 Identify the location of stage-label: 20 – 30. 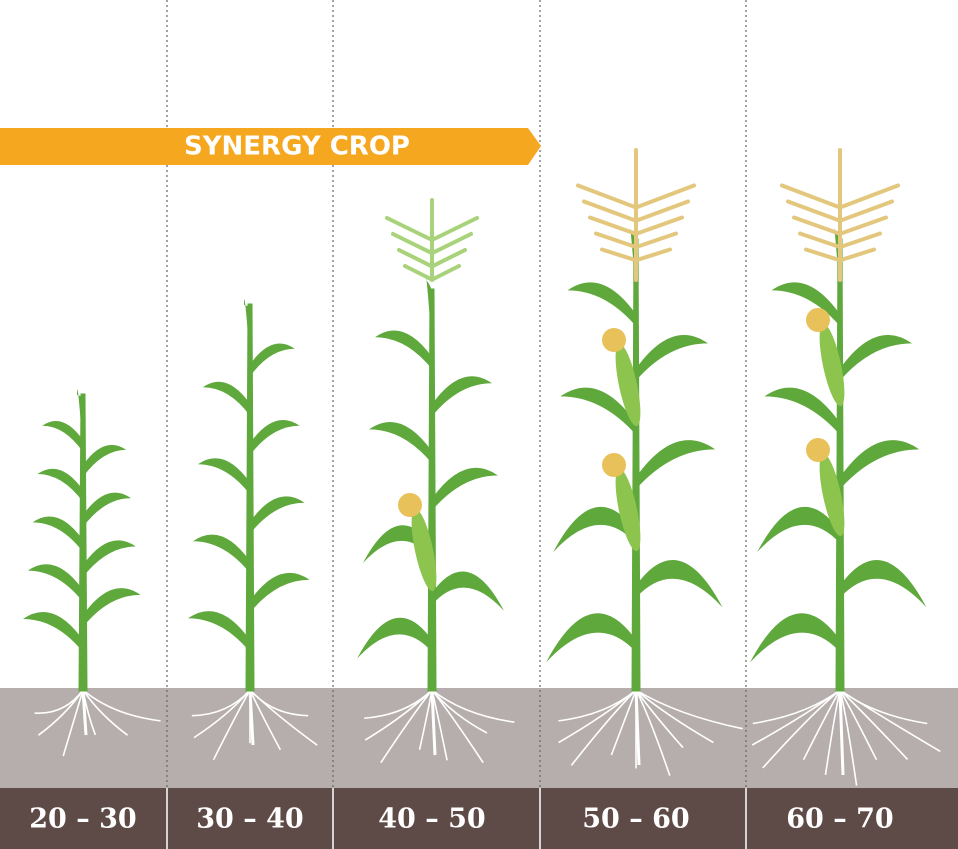
(82, 819).